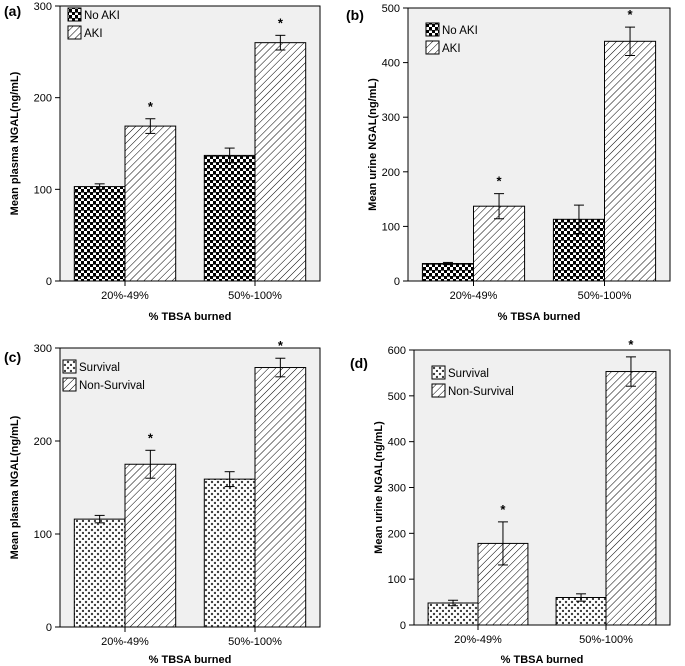  What do you see at coordinates (12, 11) in the screenshot?
I see `panel-label: (a)` at bounding box center [12, 11].